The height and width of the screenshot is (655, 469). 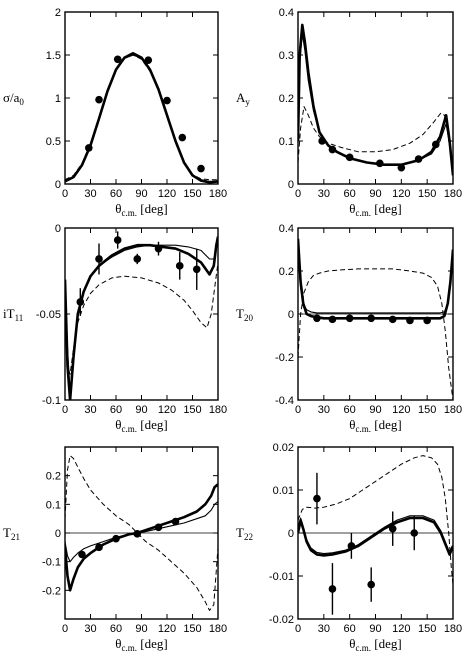 What do you see at coordinates (283, 491) in the screenshot?
I see `y-tick-label: 0.01` at bounding box center [283, 491].